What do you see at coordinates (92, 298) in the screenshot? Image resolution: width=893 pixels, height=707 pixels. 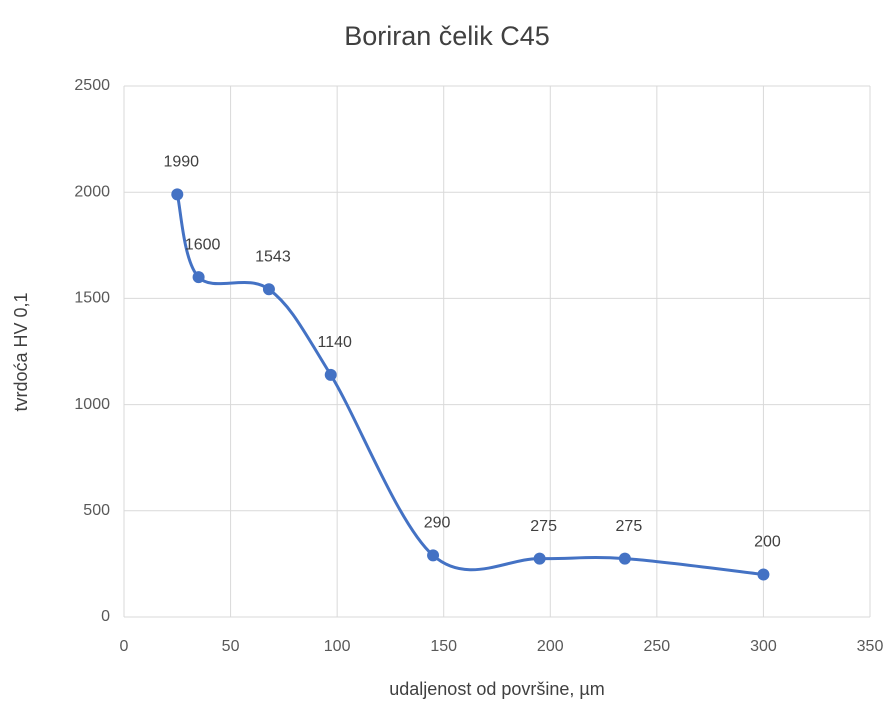 I see `y-tick-label: 1500` at bounding box center [92, 298].